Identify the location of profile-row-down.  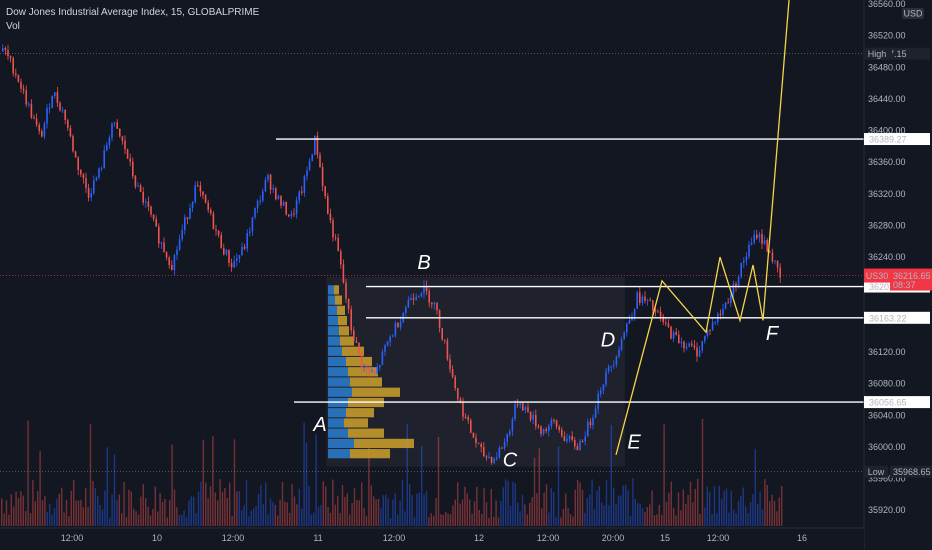
(366, 382).